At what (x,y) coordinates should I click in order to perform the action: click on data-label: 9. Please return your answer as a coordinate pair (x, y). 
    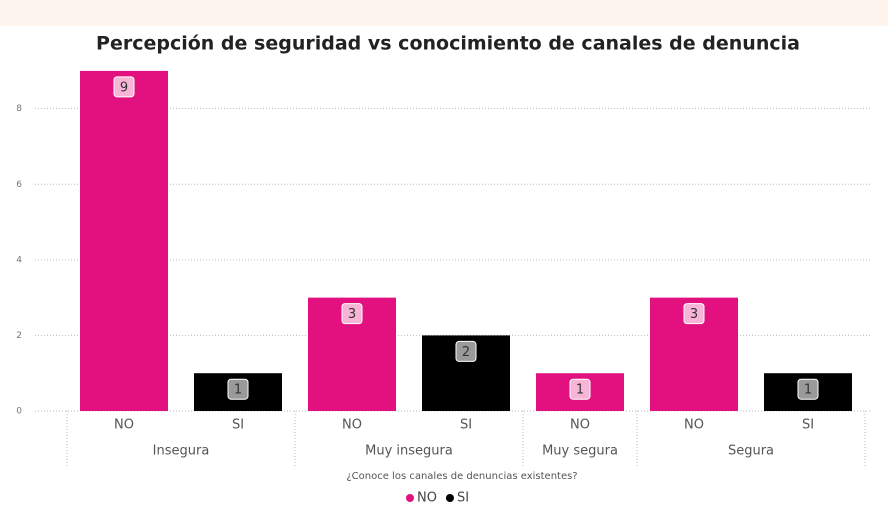
    Looking at the image, I should click on (124, 87).